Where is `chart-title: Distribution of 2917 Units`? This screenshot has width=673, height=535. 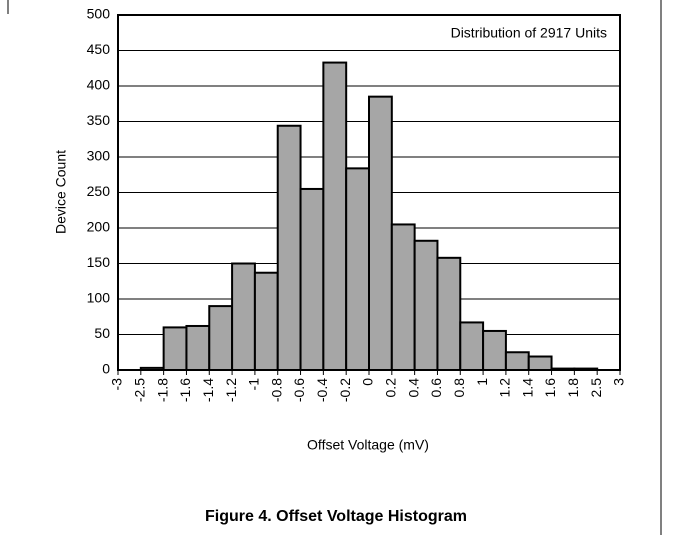 chart-title: Distribution of 2917 Units is located at coordinates (529, 33).